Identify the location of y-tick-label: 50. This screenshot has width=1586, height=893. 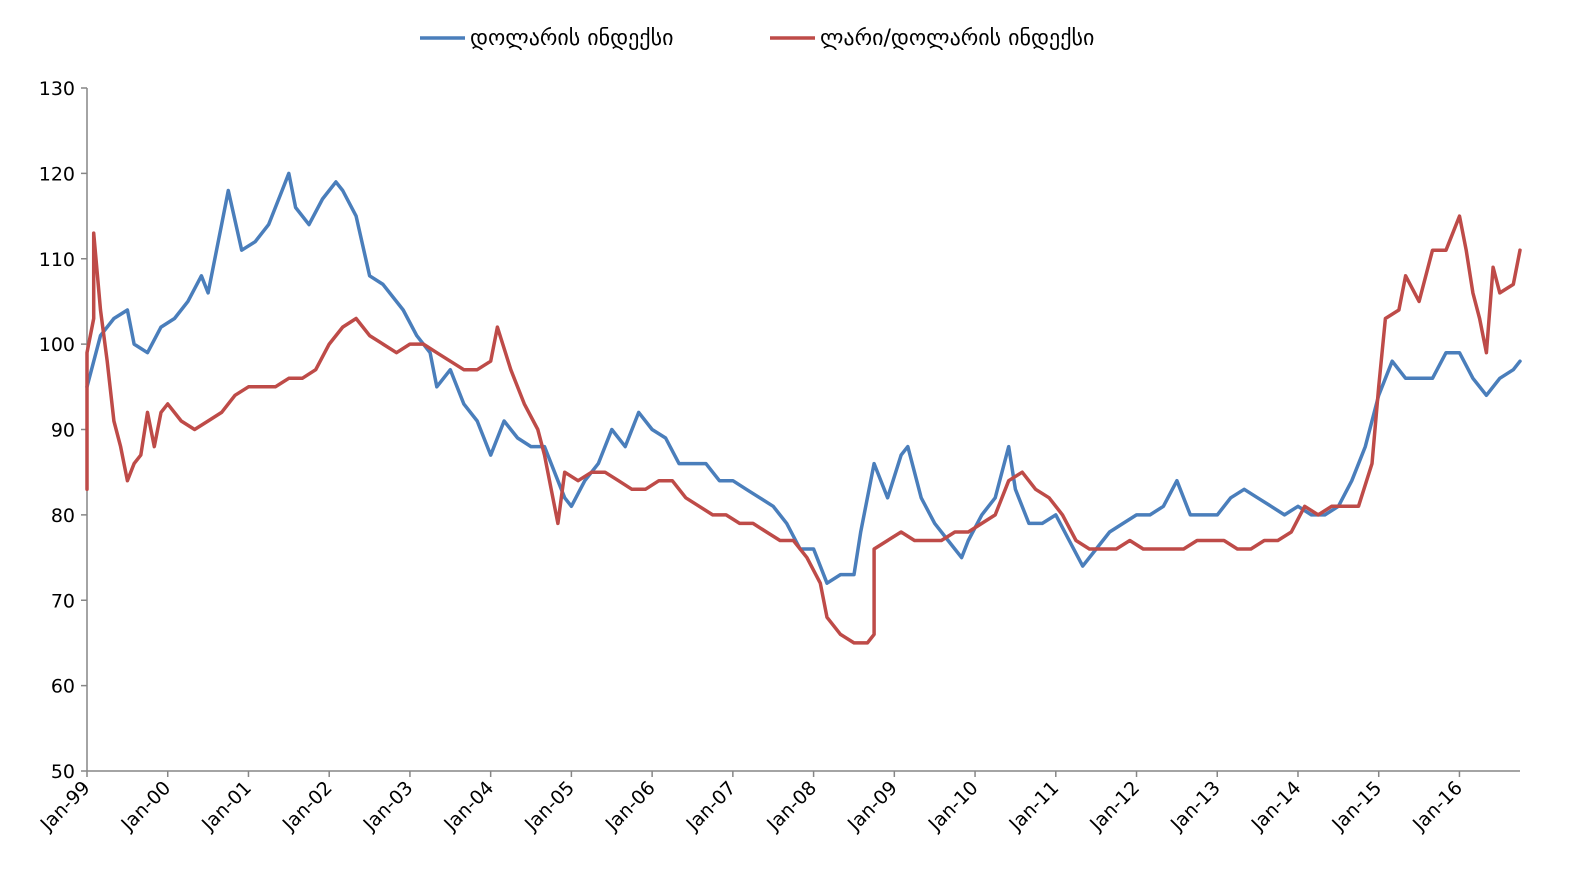
(63, 772).